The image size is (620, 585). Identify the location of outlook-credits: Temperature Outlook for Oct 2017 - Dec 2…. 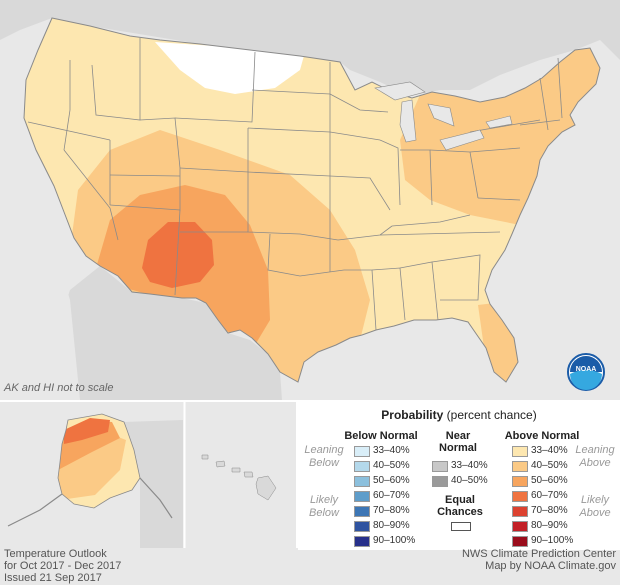
(63, 566).